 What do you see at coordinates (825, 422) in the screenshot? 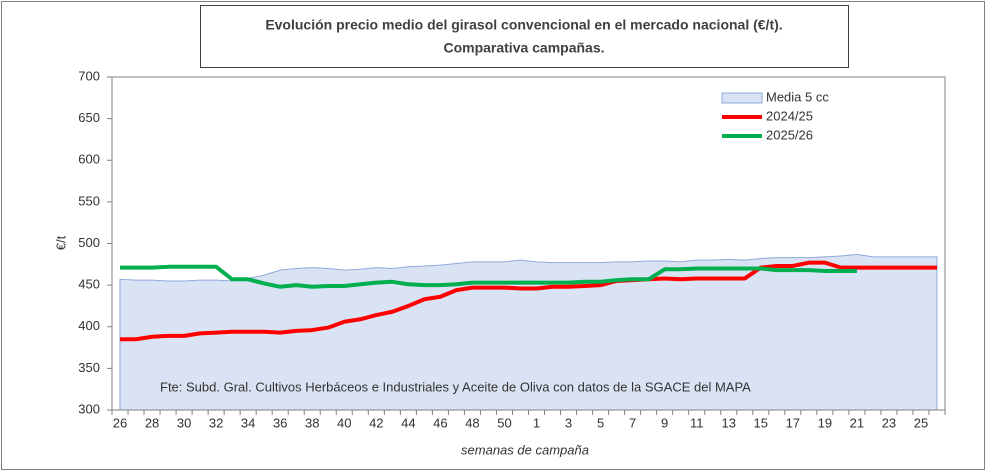
I see `x-tick-label: 19` at bounding box center [825, 422].